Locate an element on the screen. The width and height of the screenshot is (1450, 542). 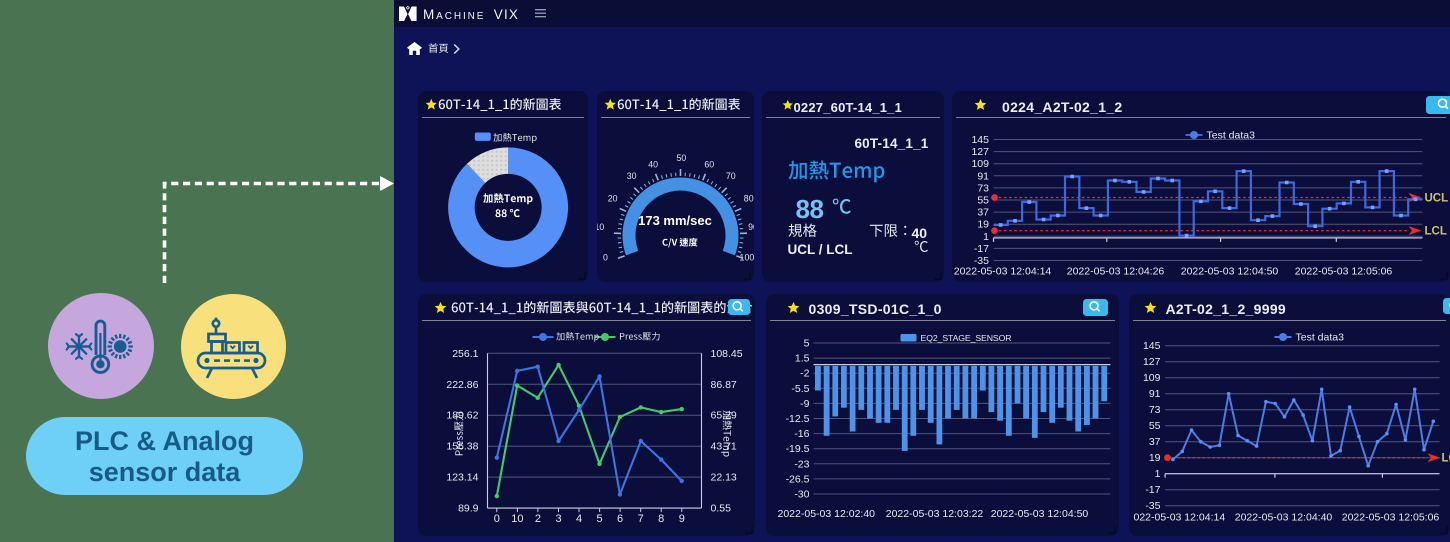
svg-text: -2 is located at coordinates (804, 374).